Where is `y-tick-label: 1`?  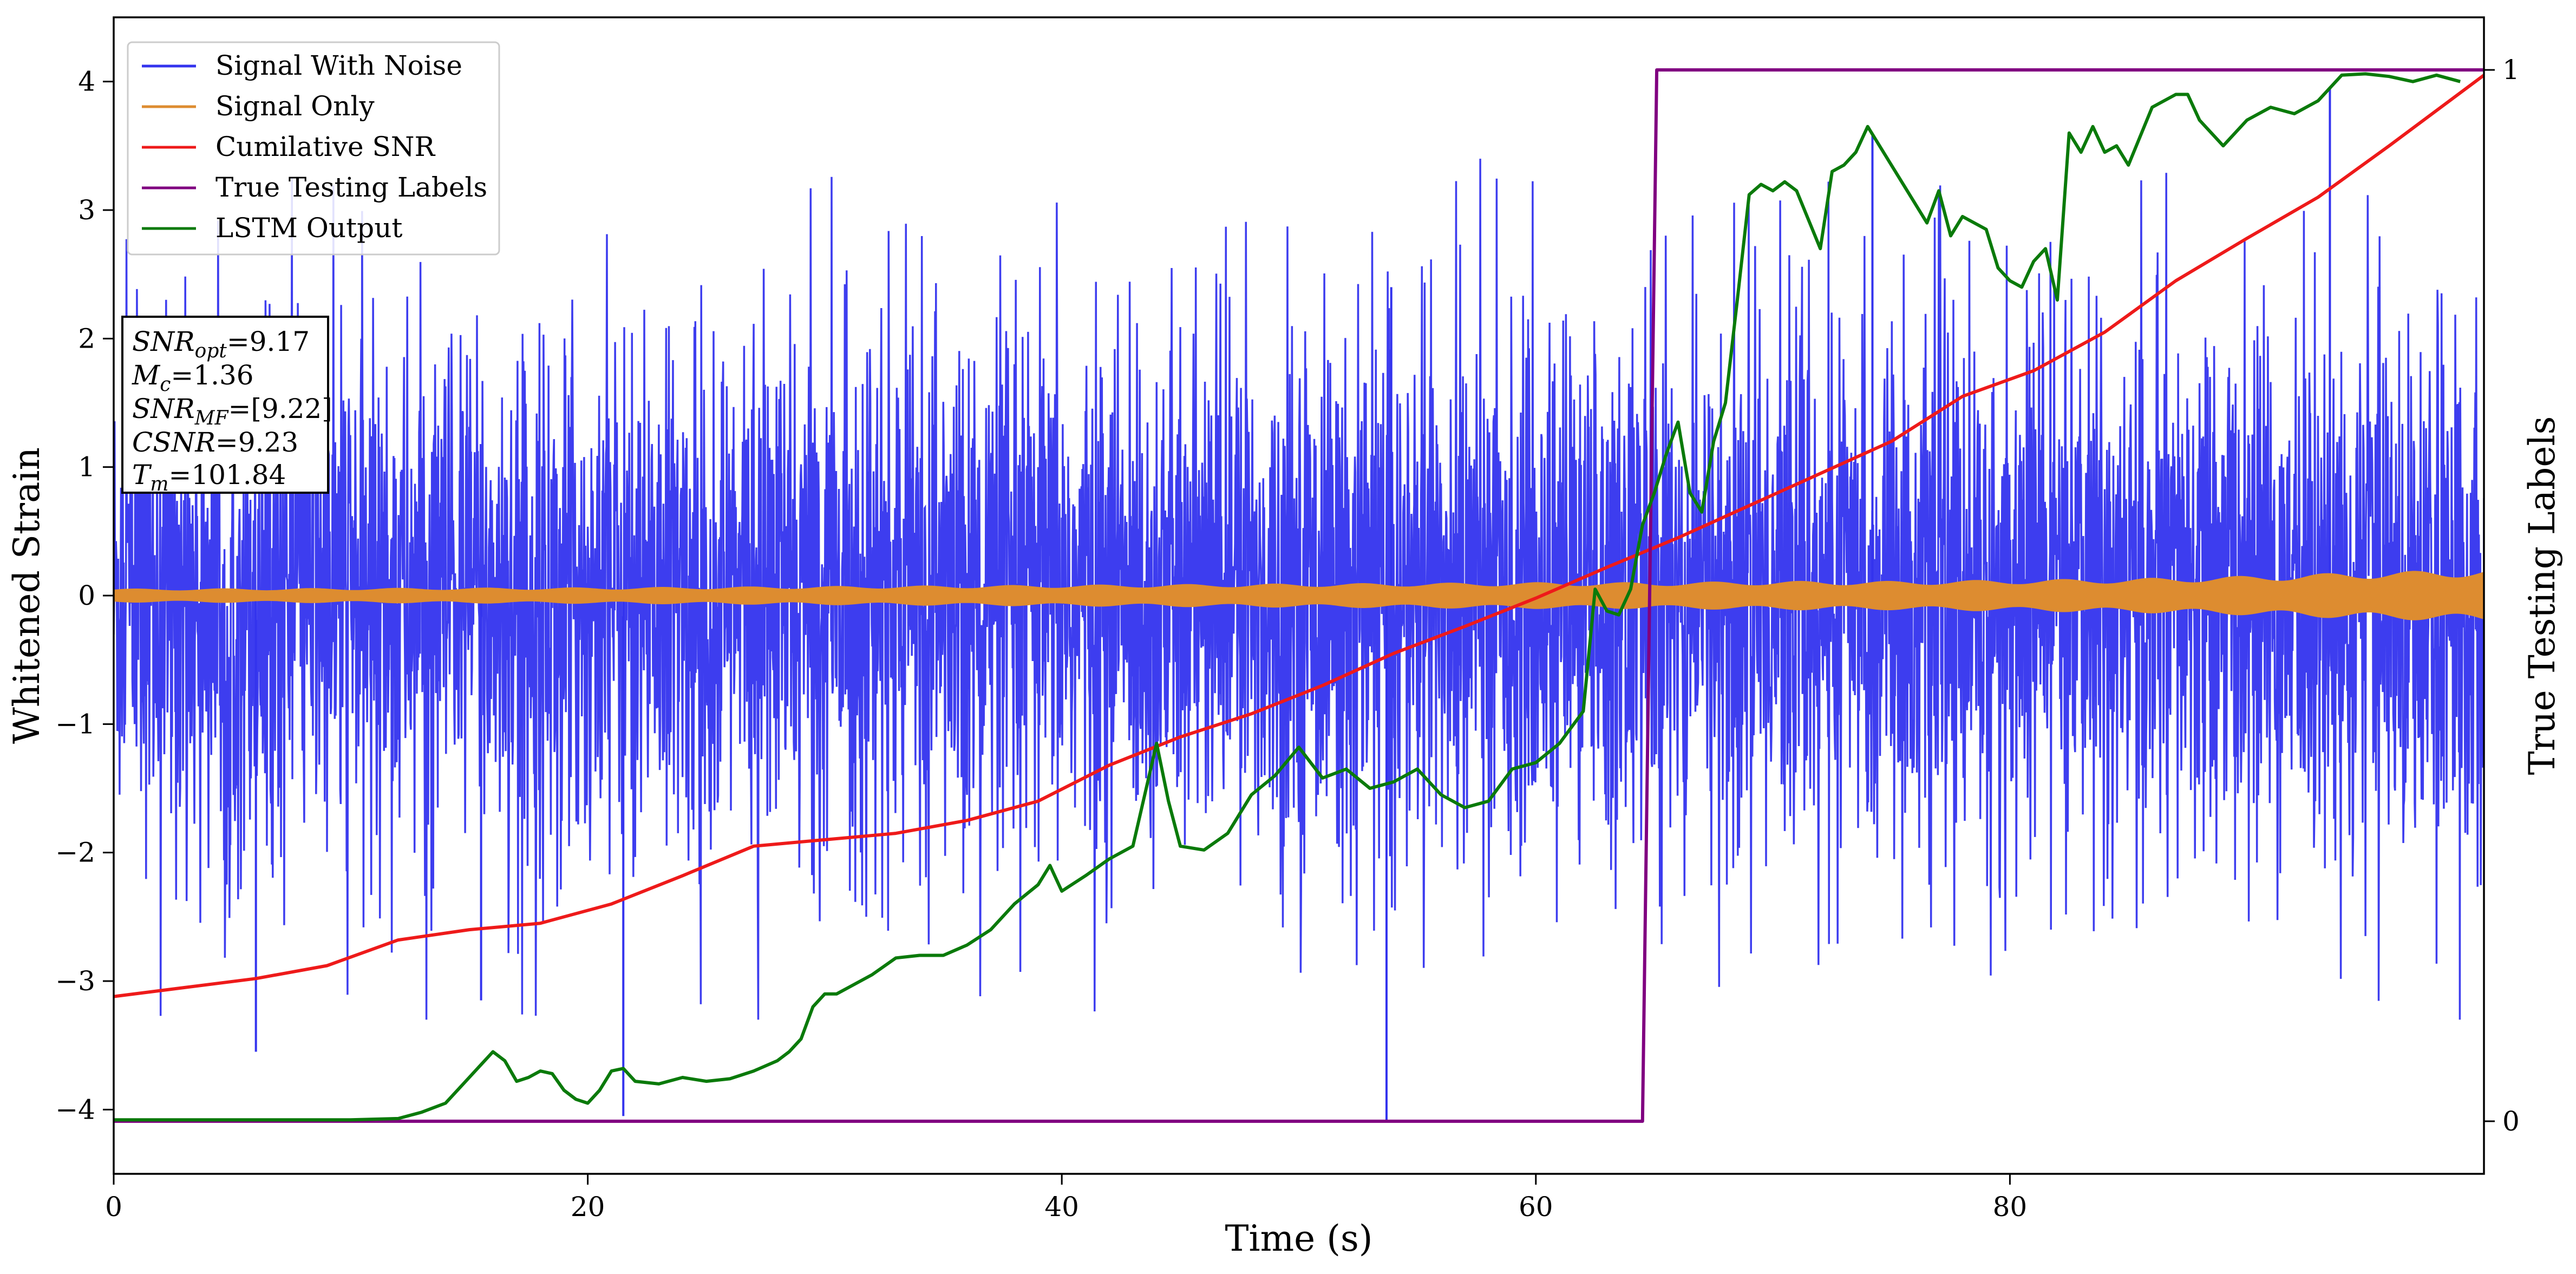
y-tick-label: 1 is located at coordinates (86, 467).